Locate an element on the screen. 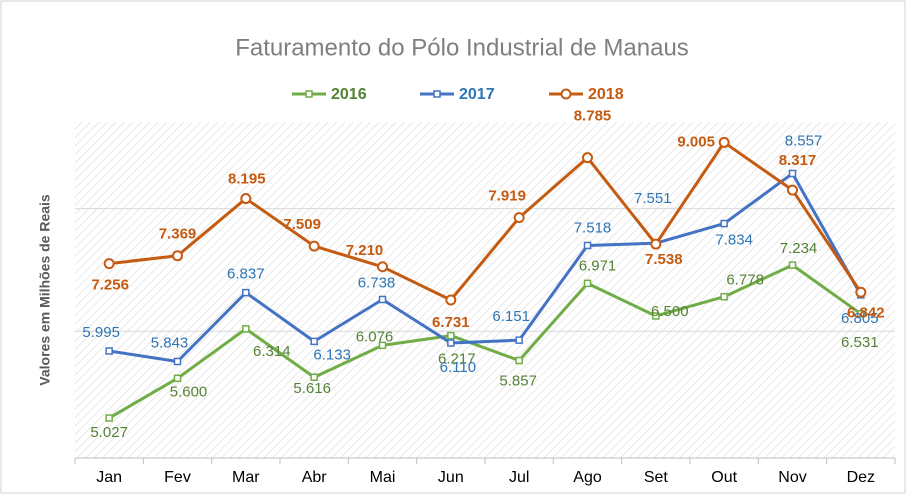  data-label: 5.843 is located at coordinates (170, 342).